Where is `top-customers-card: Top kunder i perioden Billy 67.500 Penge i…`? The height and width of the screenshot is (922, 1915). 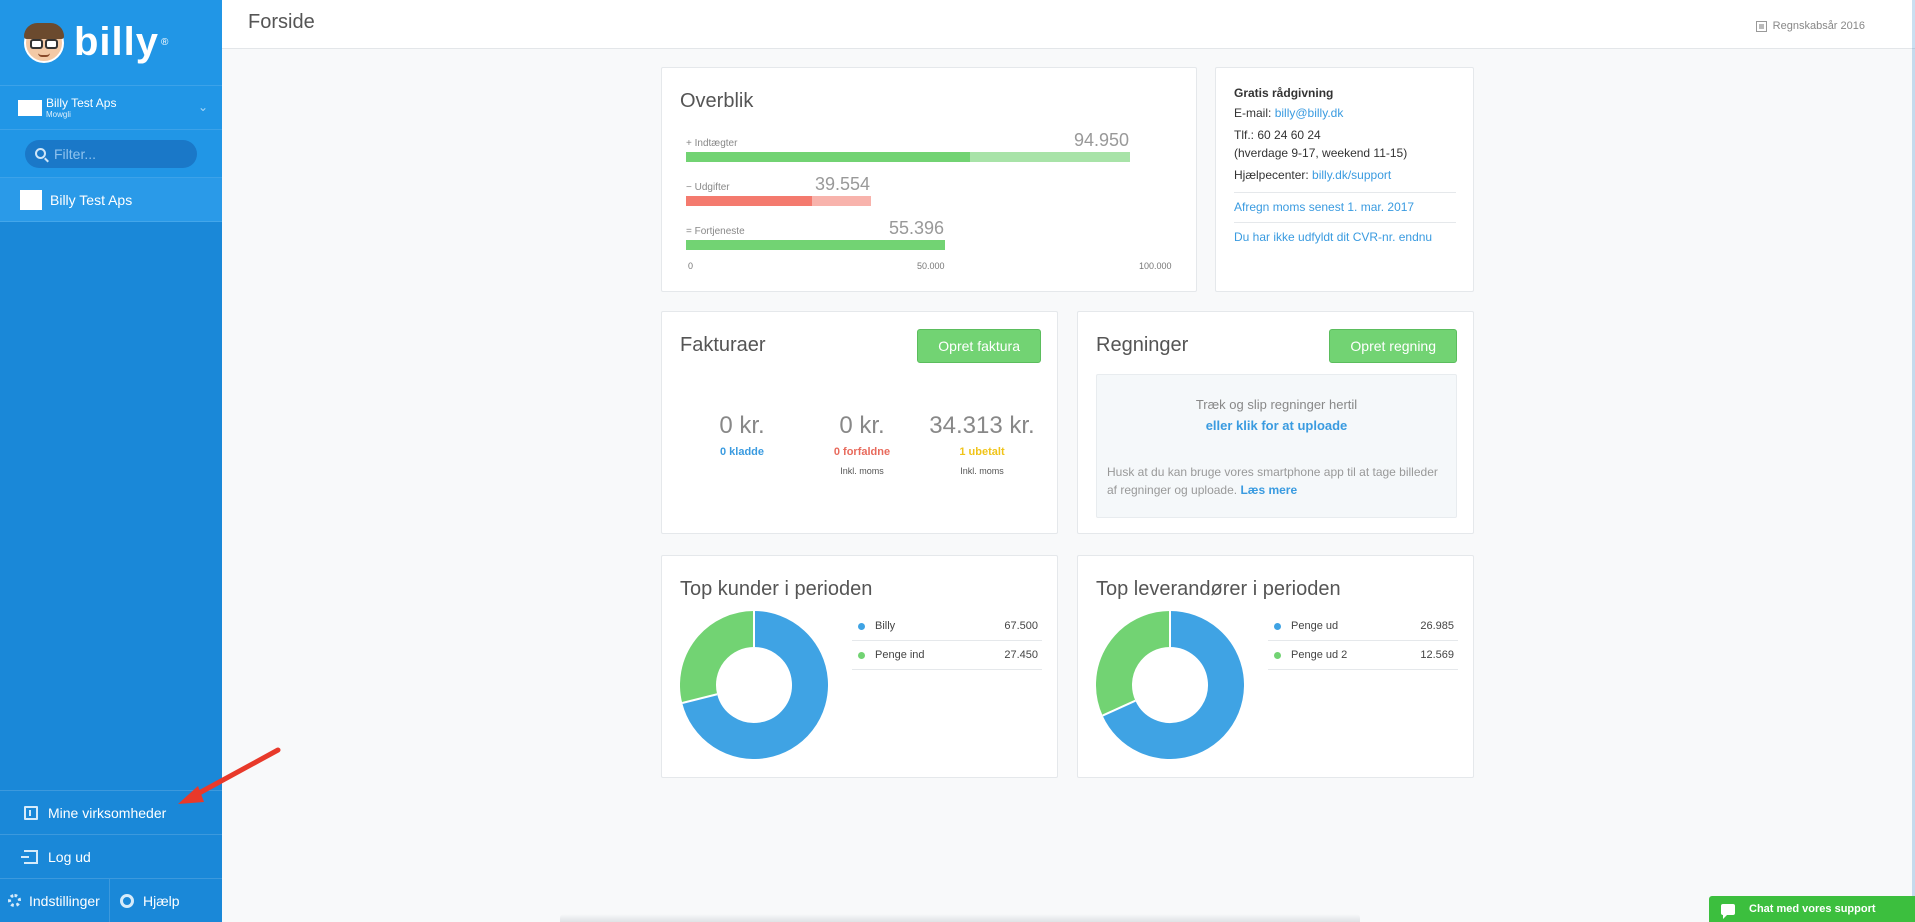
top-customers-card: Top kunder i perioden Billy 67.500 Penge i… is located at coordinates (859, 666).